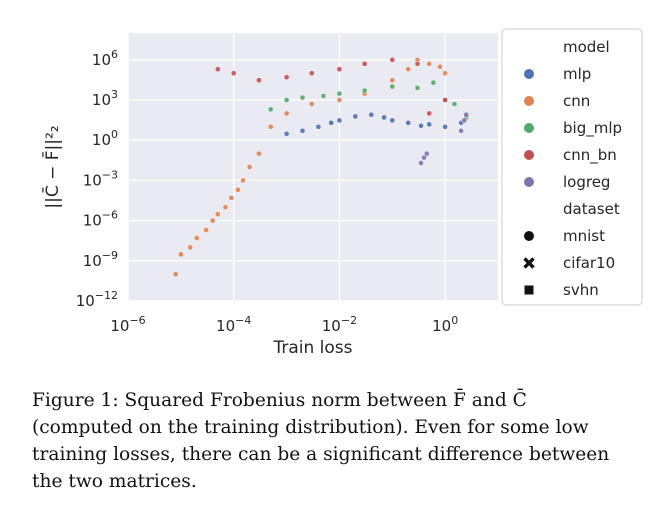  I want to click on legend-marker-cnn, so click(529, 101).